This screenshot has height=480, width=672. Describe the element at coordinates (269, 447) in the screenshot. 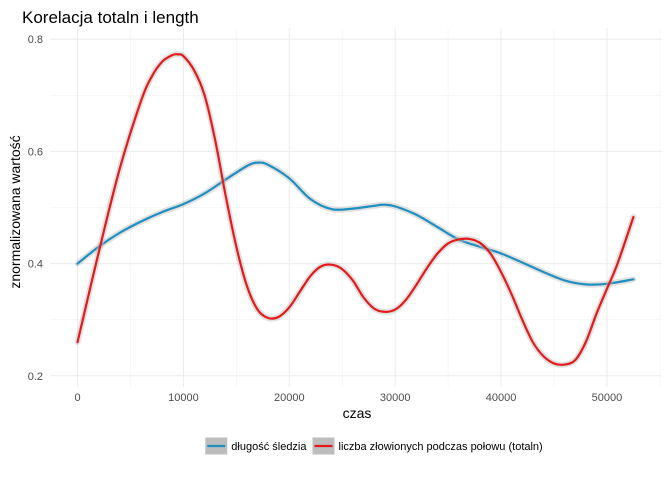

I see `legend-label: długość śledzia` at that location.